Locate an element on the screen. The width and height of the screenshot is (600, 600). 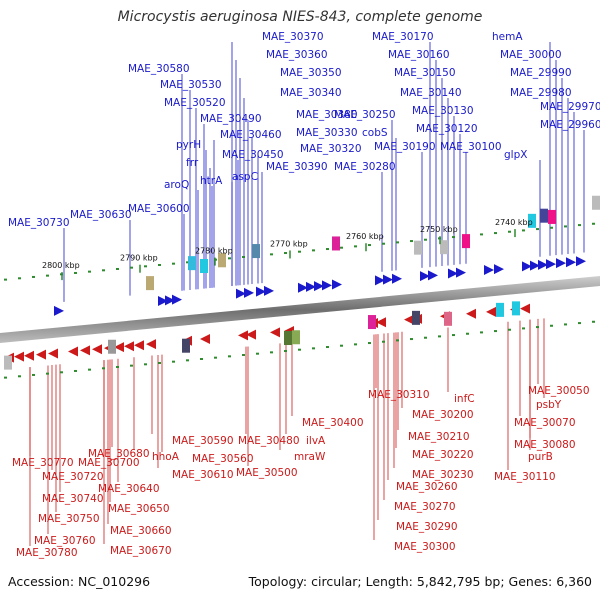
gene-label-bottom: MAE_30660 is located at coordinates (141, 531).